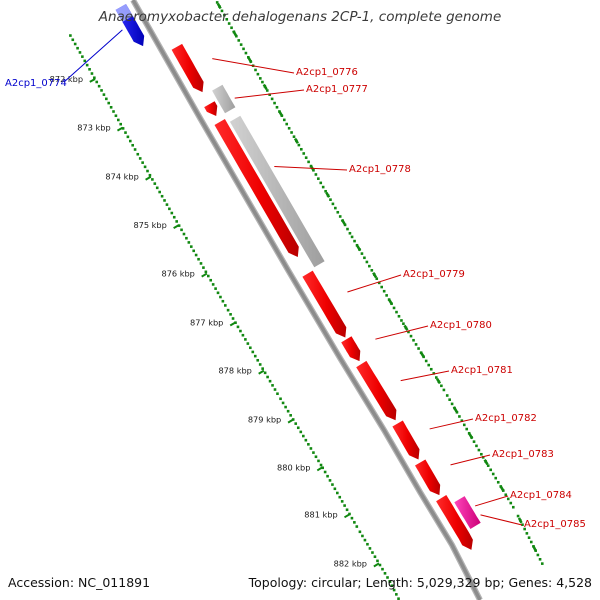 This screenshot has width=600, height=600. I want to click on gene-label: A2cp1_0779, so click(434, 274).